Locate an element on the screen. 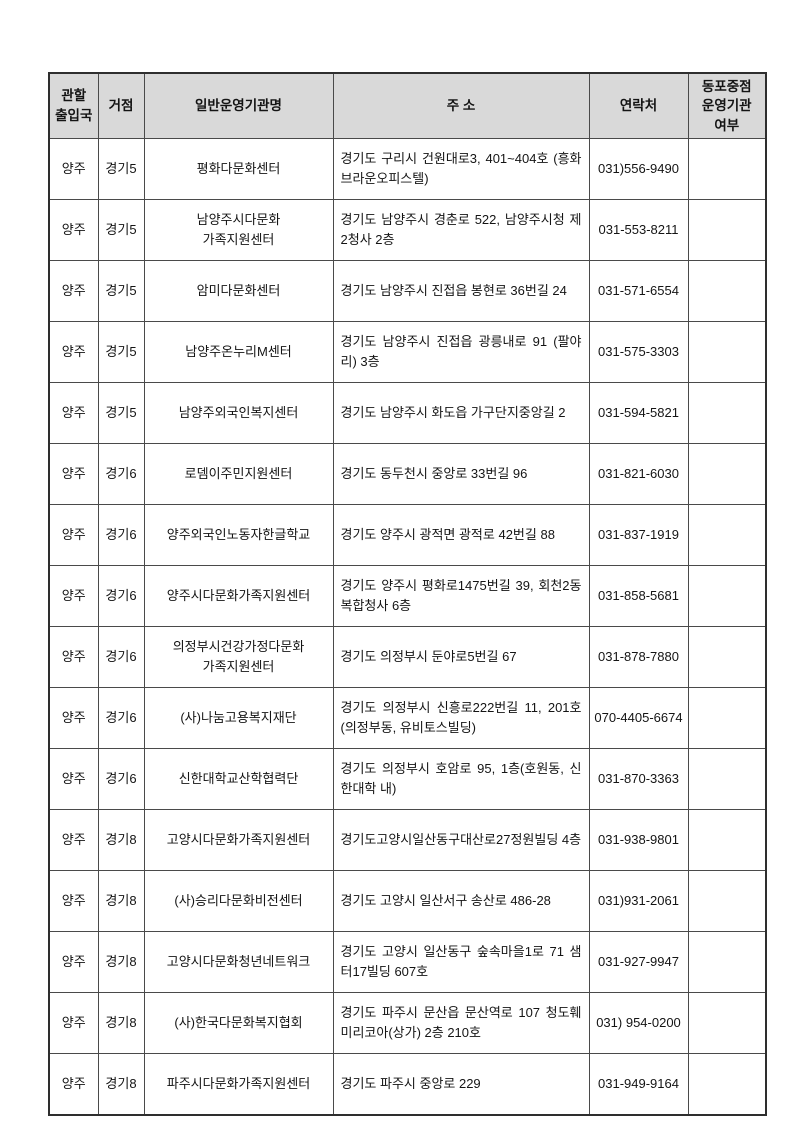  cell-contact: 031-594-5821 is located at coordinates (638, 413).